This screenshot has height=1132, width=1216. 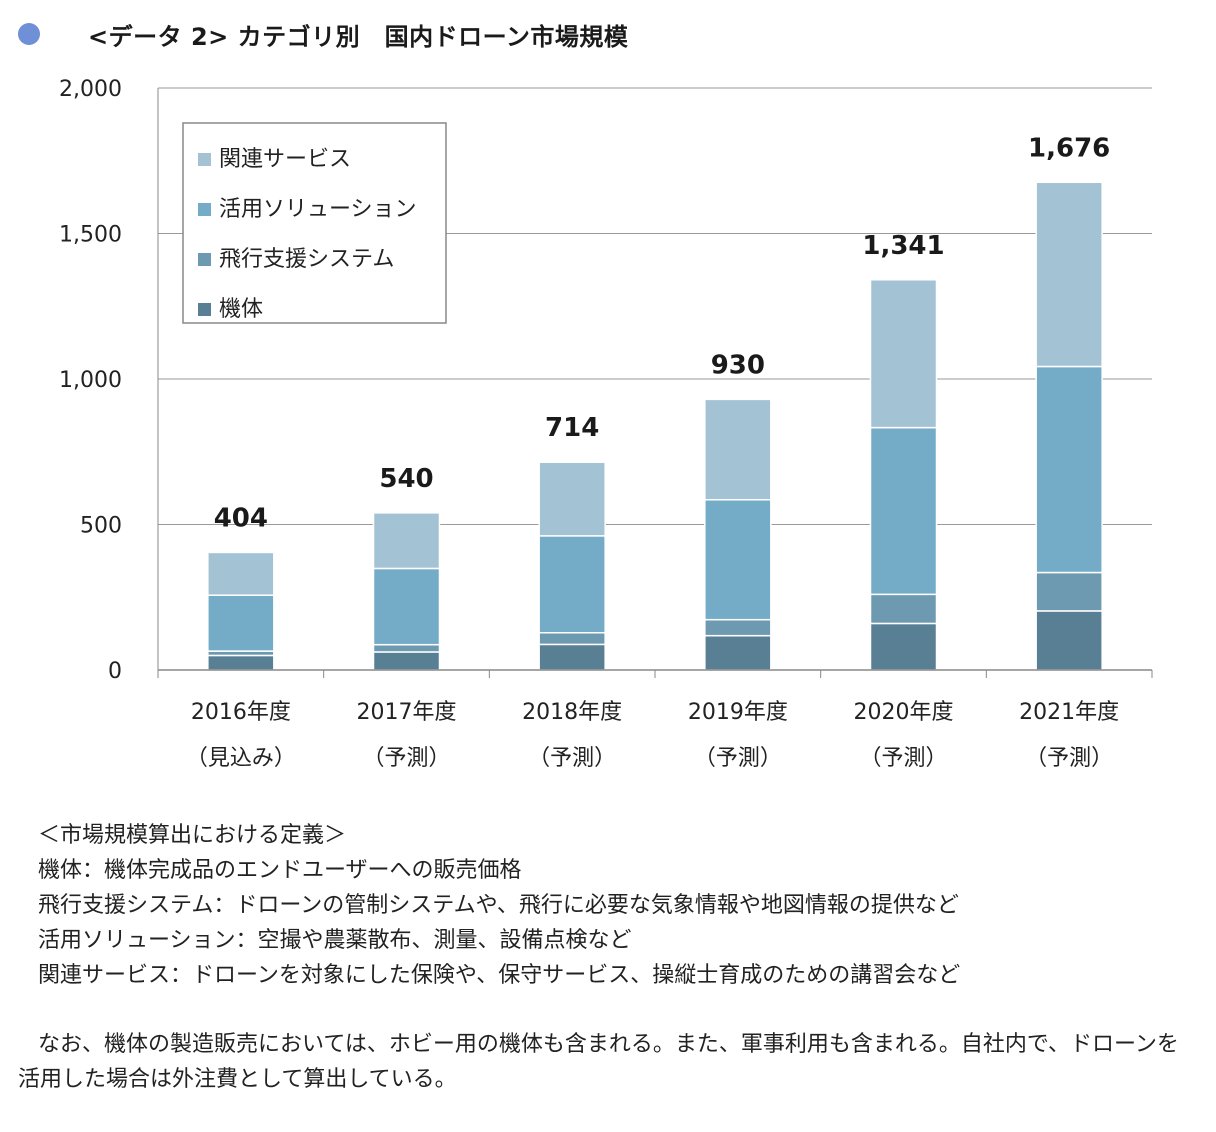 What do you see at coordinates (738, 365) in the screenshot?
I see `total-label: 930` at bounding box center [738, 365].